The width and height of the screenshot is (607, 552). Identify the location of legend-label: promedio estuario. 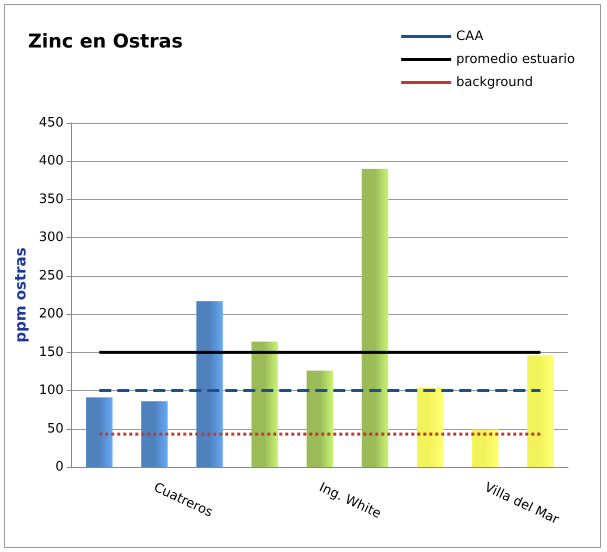
(516, 59).